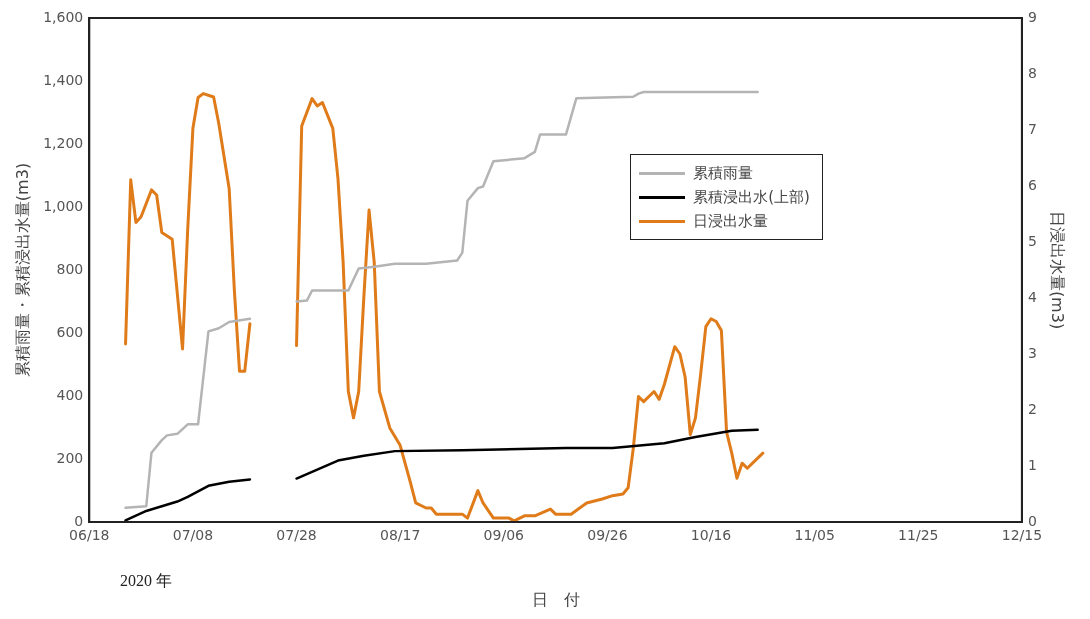 This screenshot has width=1090, height=619. Describe the element at coordinates (1032, 128) in the screenshot. I see `y2-tick-label: 7` at that location.